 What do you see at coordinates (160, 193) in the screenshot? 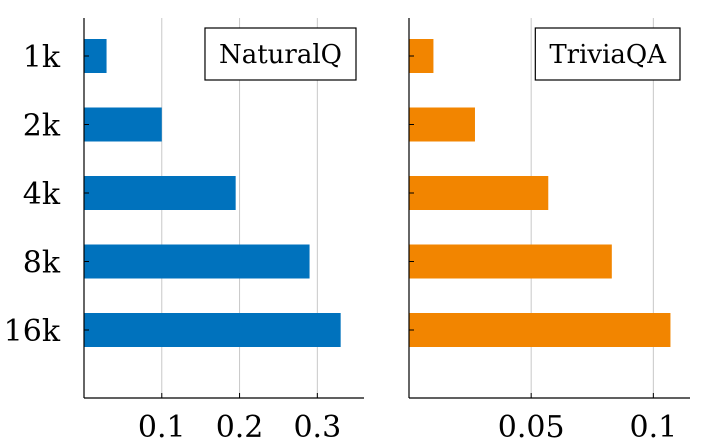
I see `bar-0-4k` at bounding box center [160, 193].